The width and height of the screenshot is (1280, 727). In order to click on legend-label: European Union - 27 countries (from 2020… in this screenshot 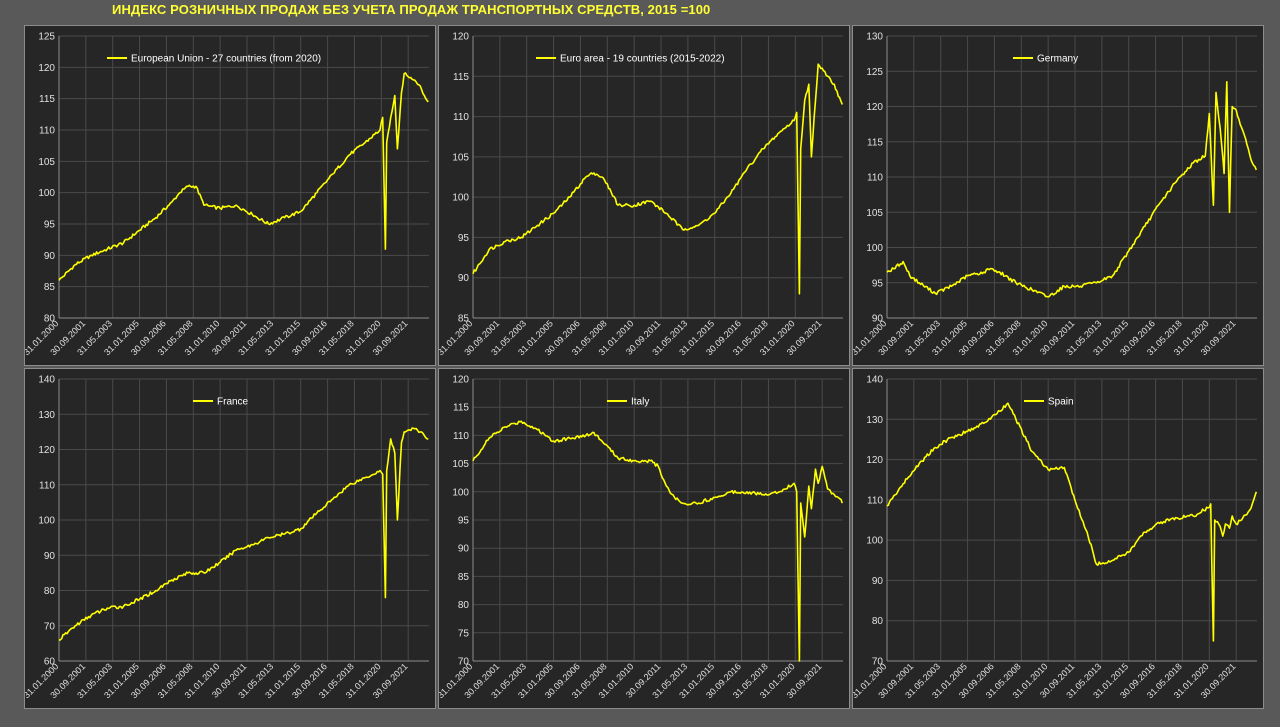, I will do `click(226, 59)`.